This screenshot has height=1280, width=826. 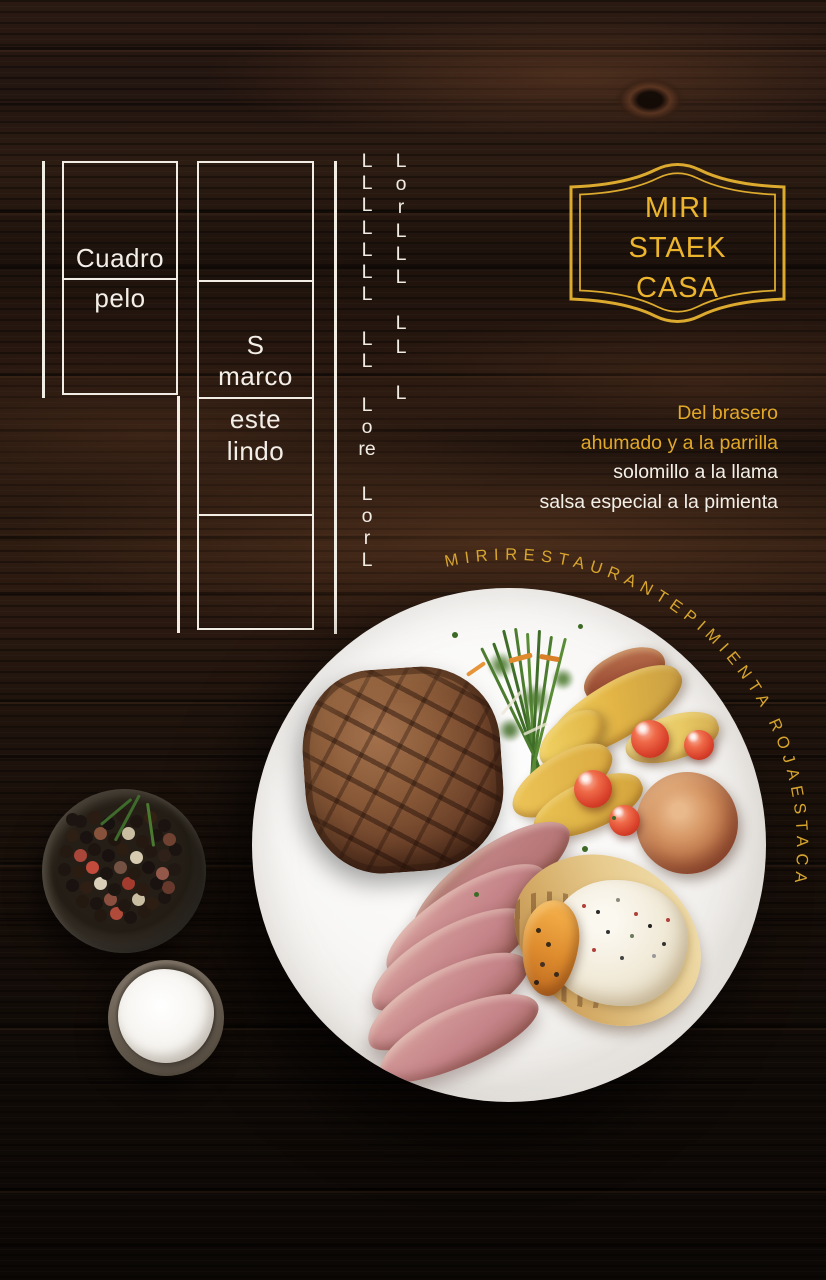 I want to click on frame-extension-line, so click(x=178, y=514).